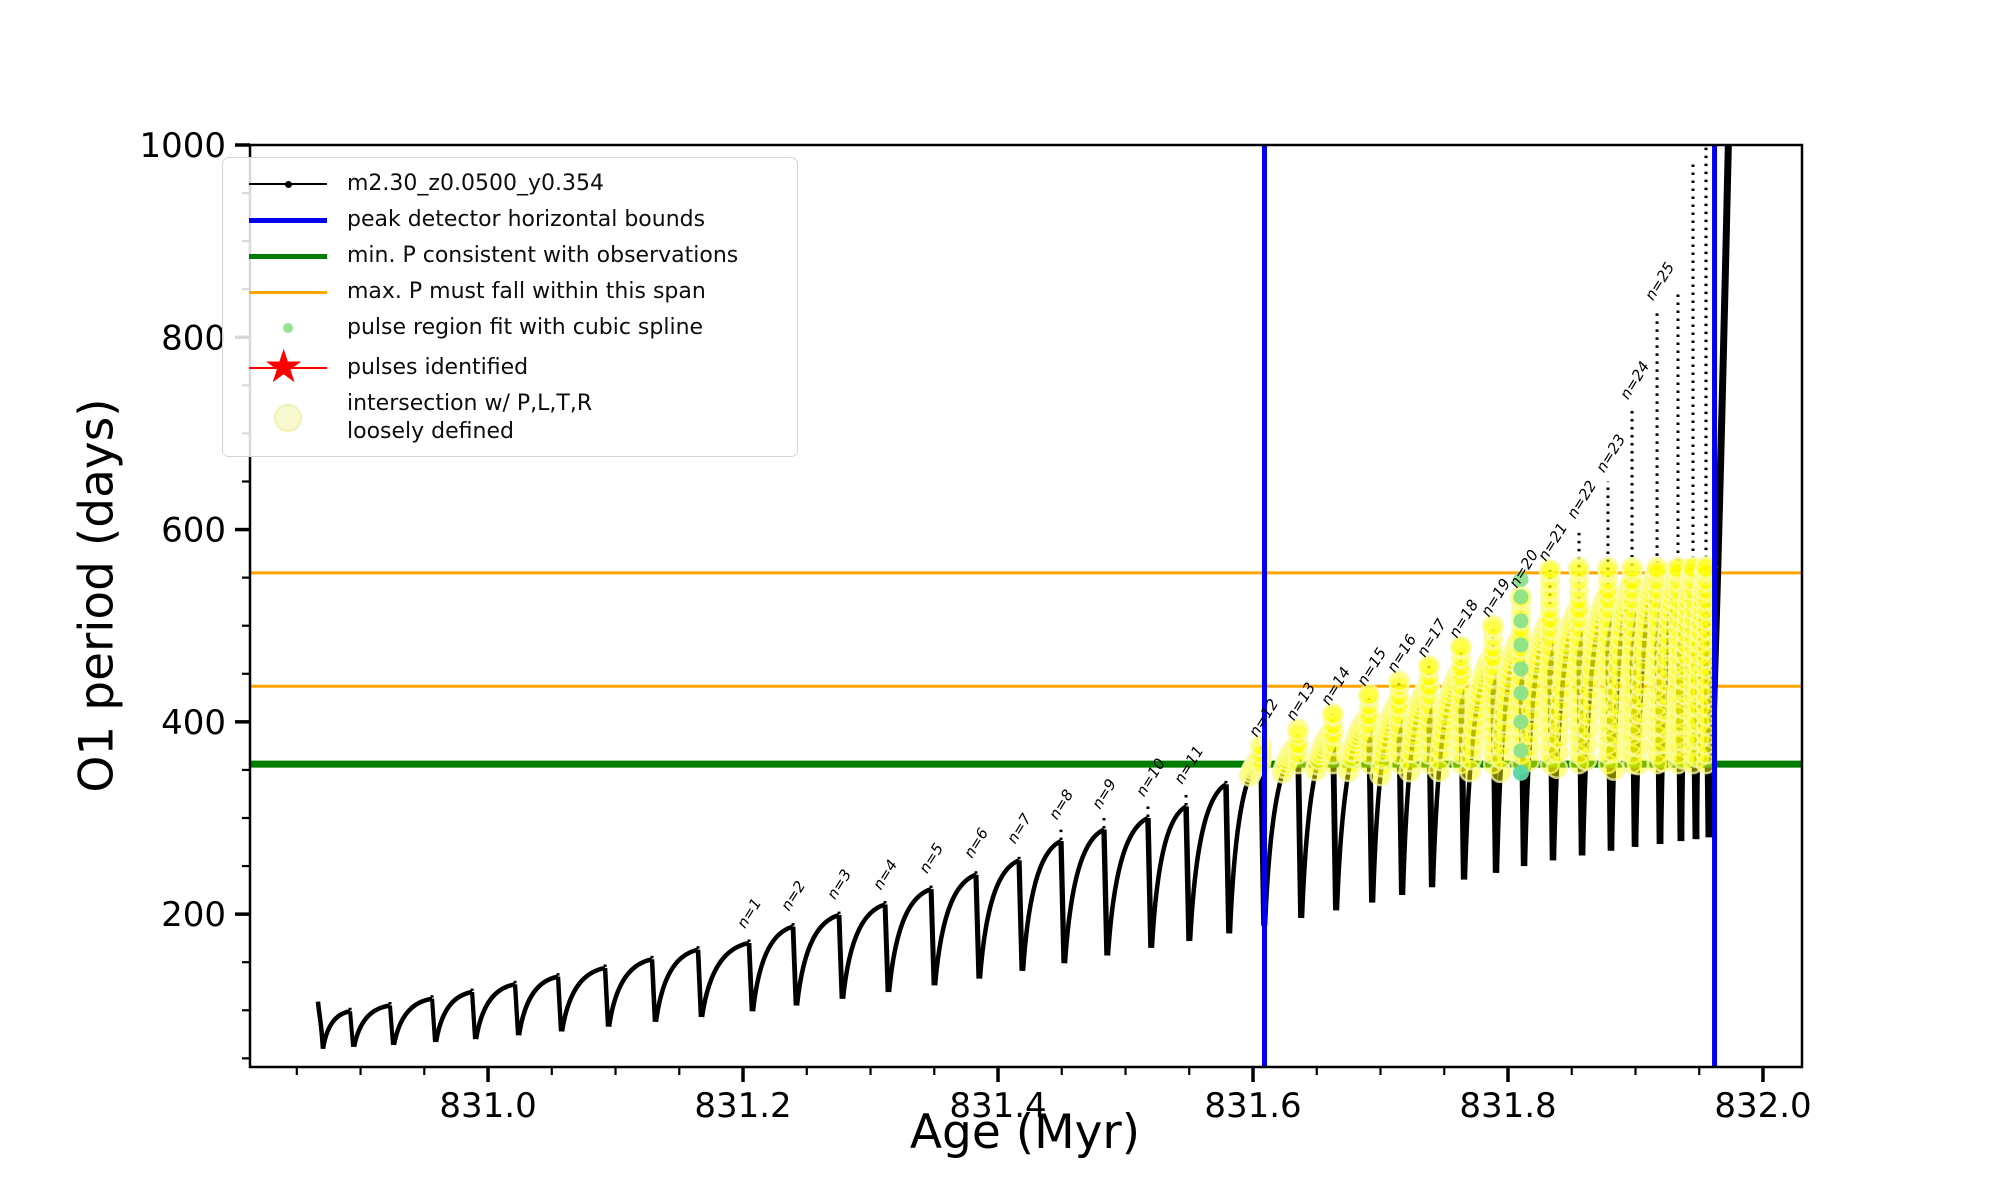 The height and width of the screenshot is (1200, 2000). Describe the element at coordinates (526, 219) in the screenshot. I see `legend-label: peak detector horizontal bounds` at that location.